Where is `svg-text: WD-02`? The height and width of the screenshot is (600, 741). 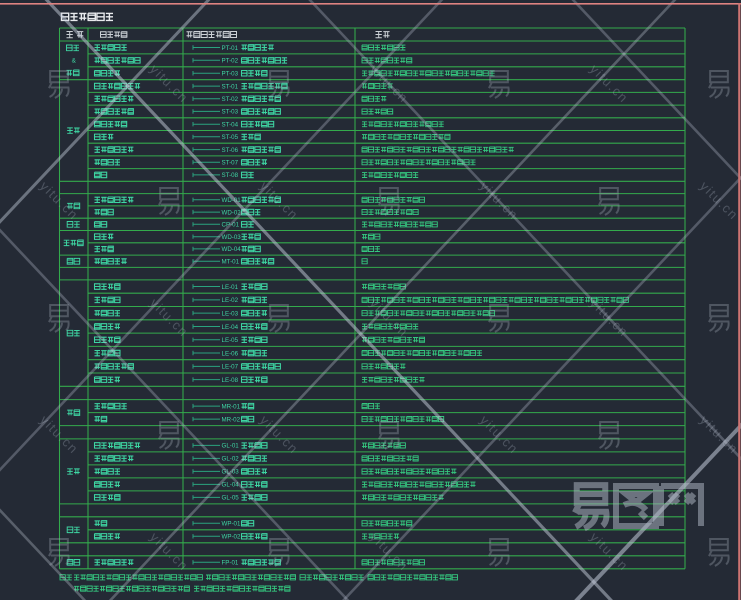
svg-text: WD-02 is located at coordinates (232, 212).